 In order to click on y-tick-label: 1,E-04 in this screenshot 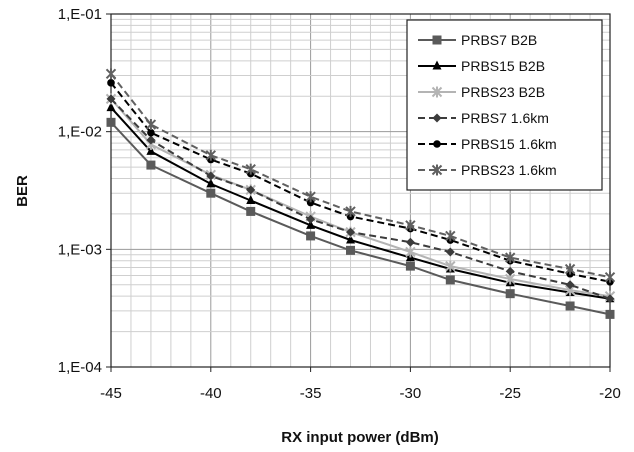, I will do `click(80, 367)`.